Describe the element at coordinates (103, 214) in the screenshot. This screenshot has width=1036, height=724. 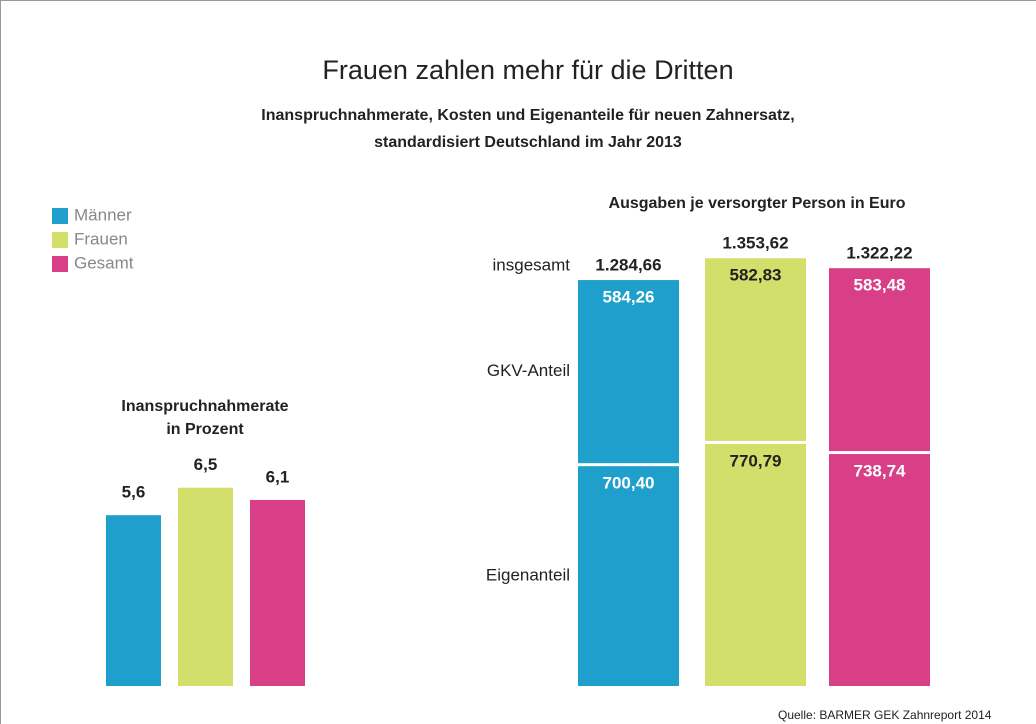
I see `legend-label: Männer` at that location.